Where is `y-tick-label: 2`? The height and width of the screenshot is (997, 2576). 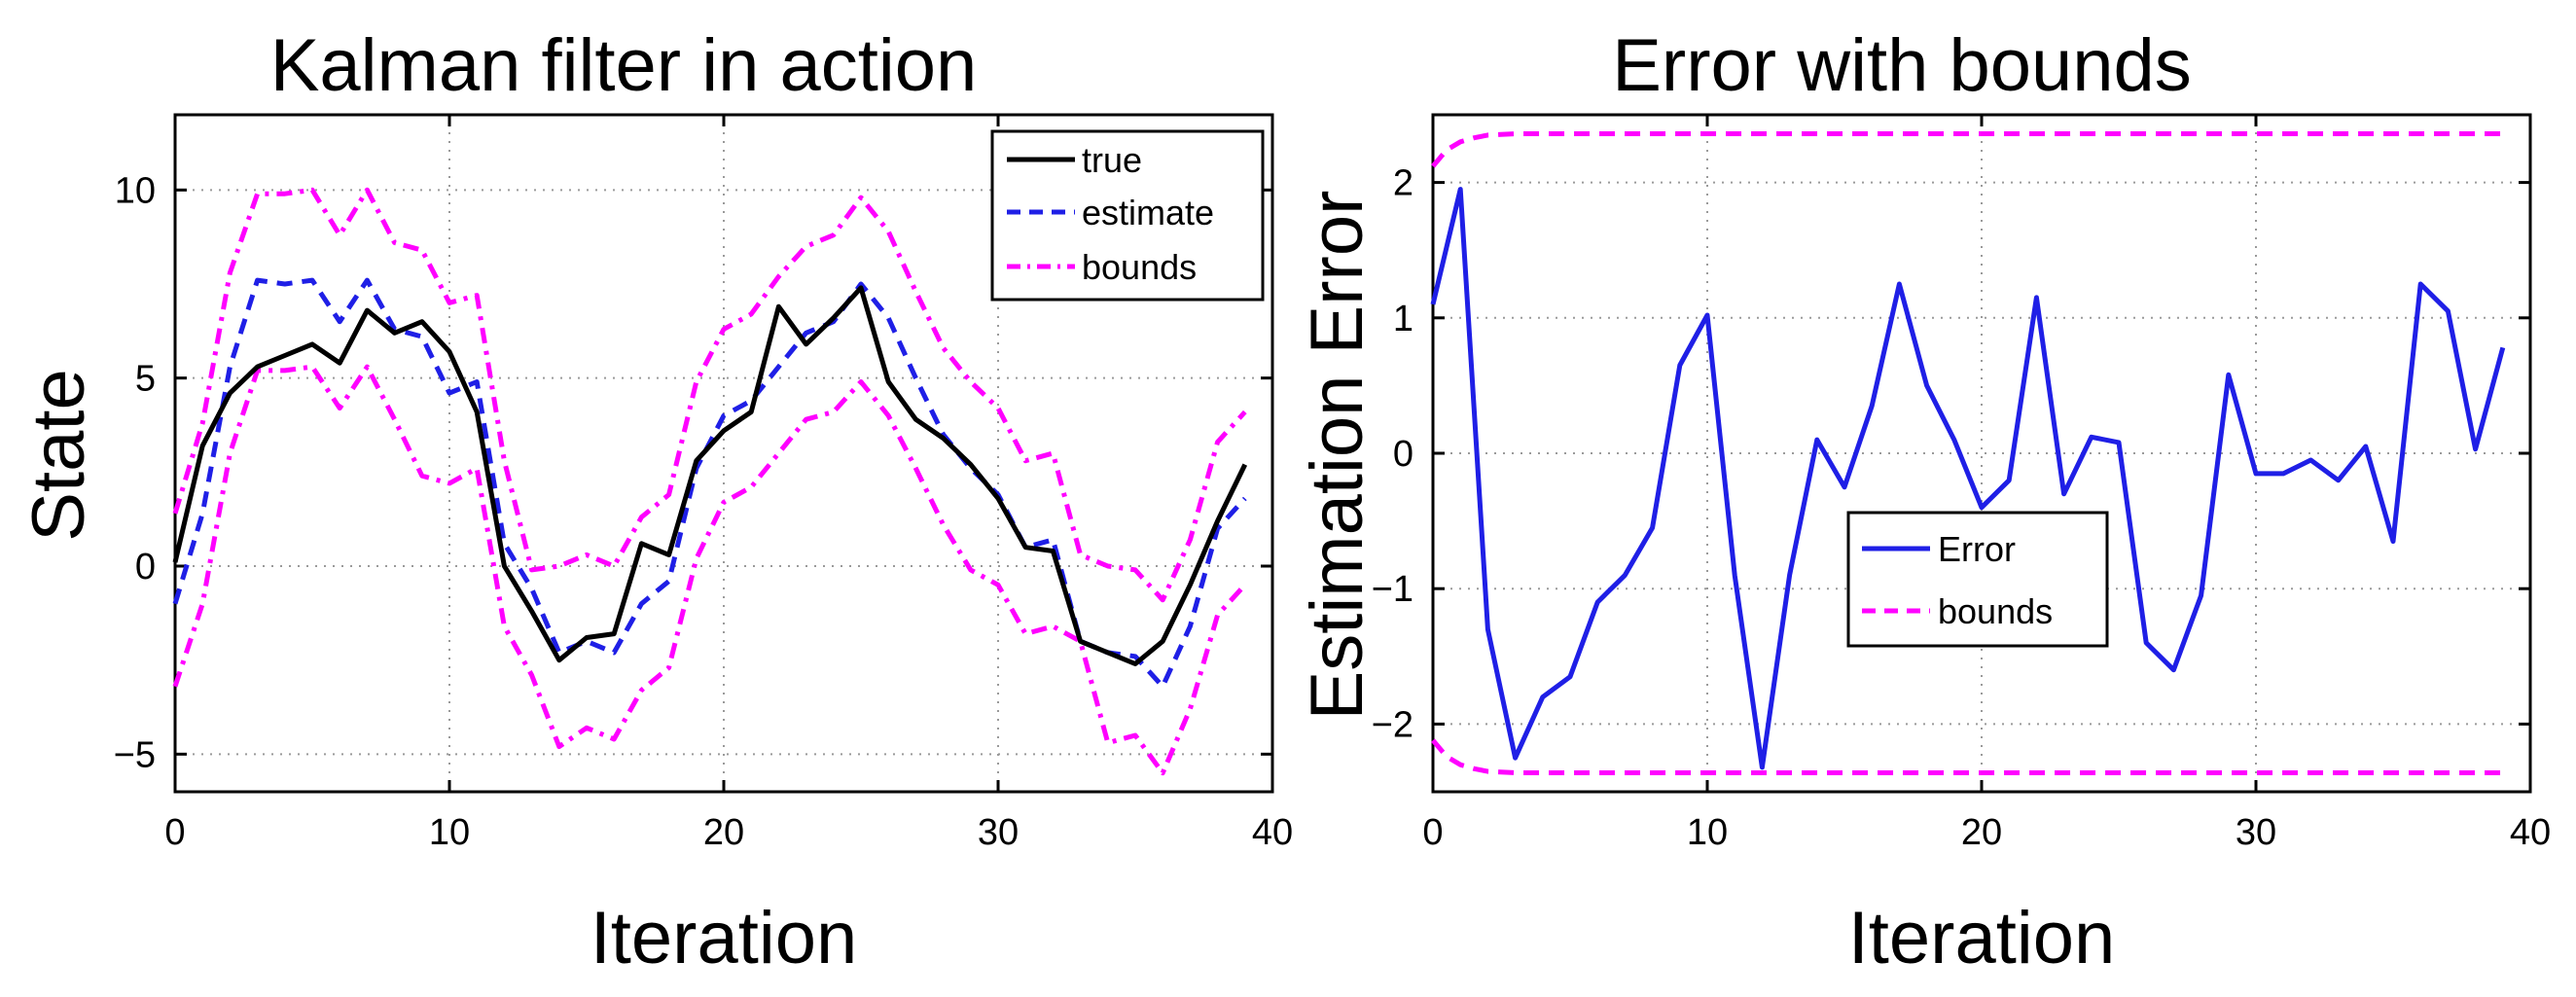 y-tick-label: 2 is located at coordinates (1403, 183).